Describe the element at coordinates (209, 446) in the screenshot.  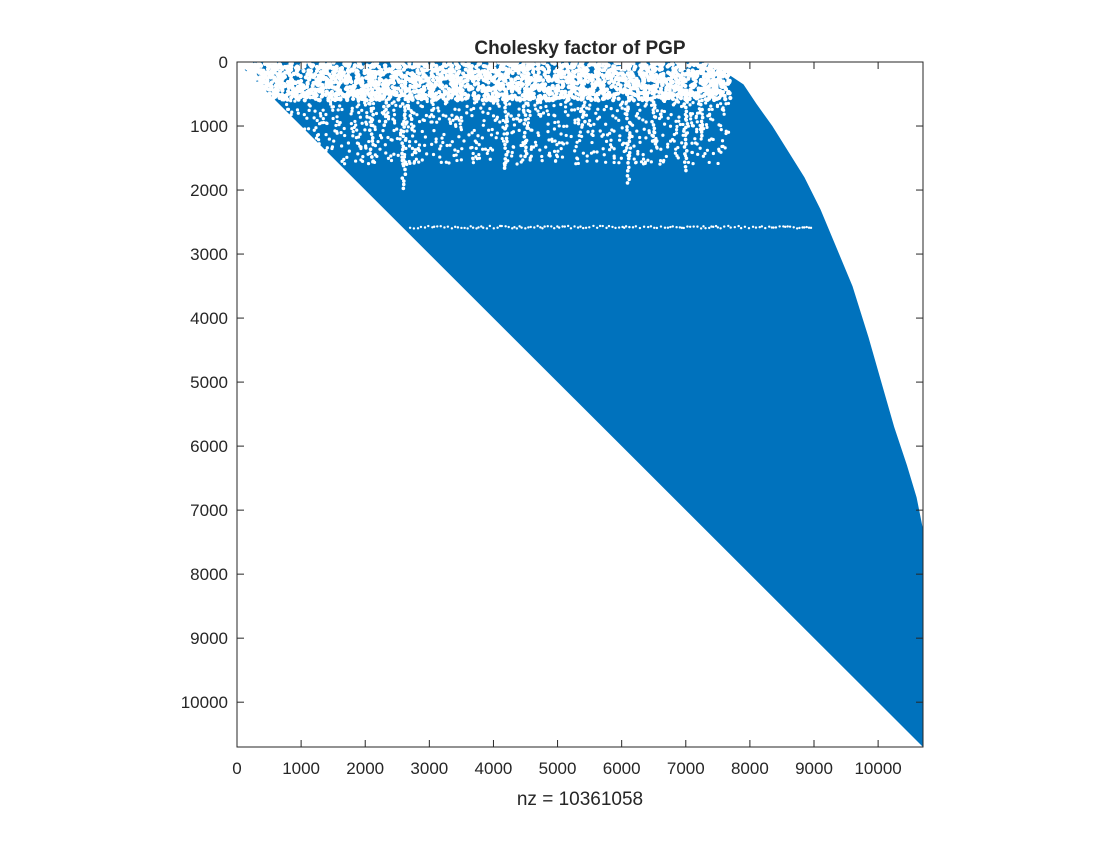
I see `y-tick-label: 6000` at that location.